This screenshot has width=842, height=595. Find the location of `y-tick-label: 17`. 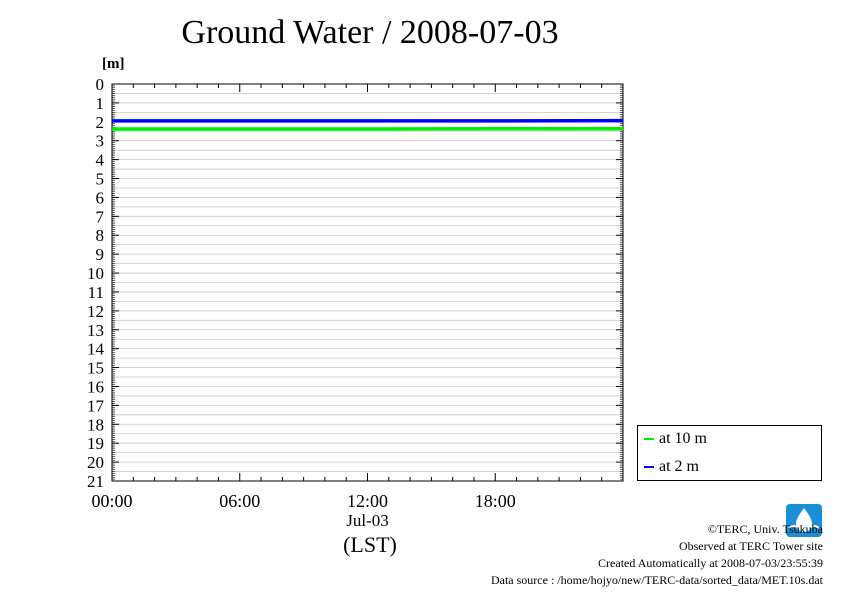

y-tick-label: 17 is located at coordinates (96, 405).